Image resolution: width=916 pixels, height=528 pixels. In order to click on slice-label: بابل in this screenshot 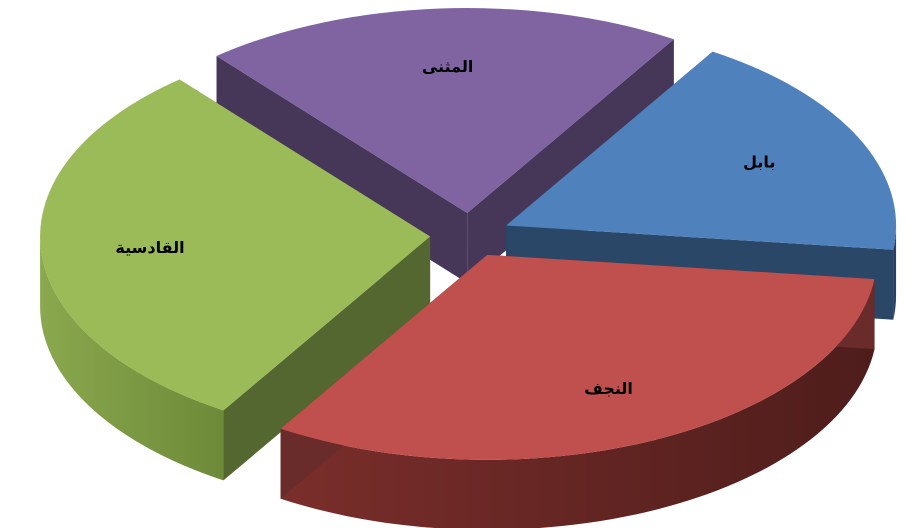, I will do `click(759, 162)`.